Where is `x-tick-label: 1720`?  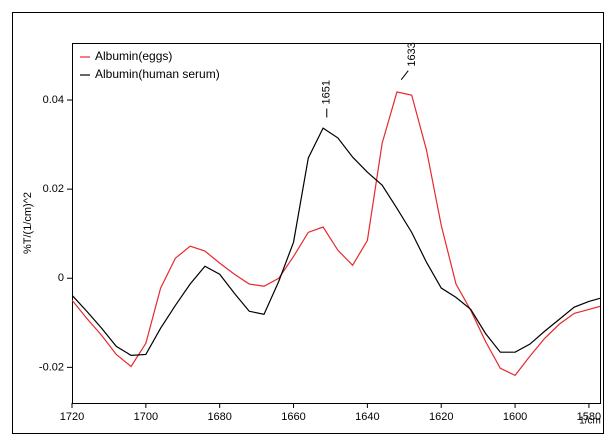
x-tick-label: 1720 is located at coordinates (72, 417).